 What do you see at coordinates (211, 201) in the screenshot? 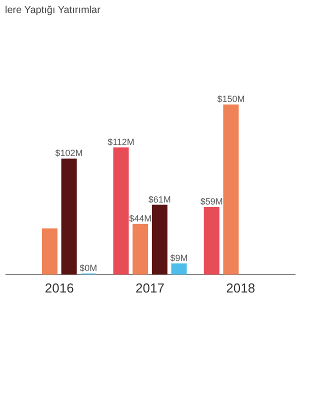
I see `data-label: $59M` at bounding box center [211, 201].